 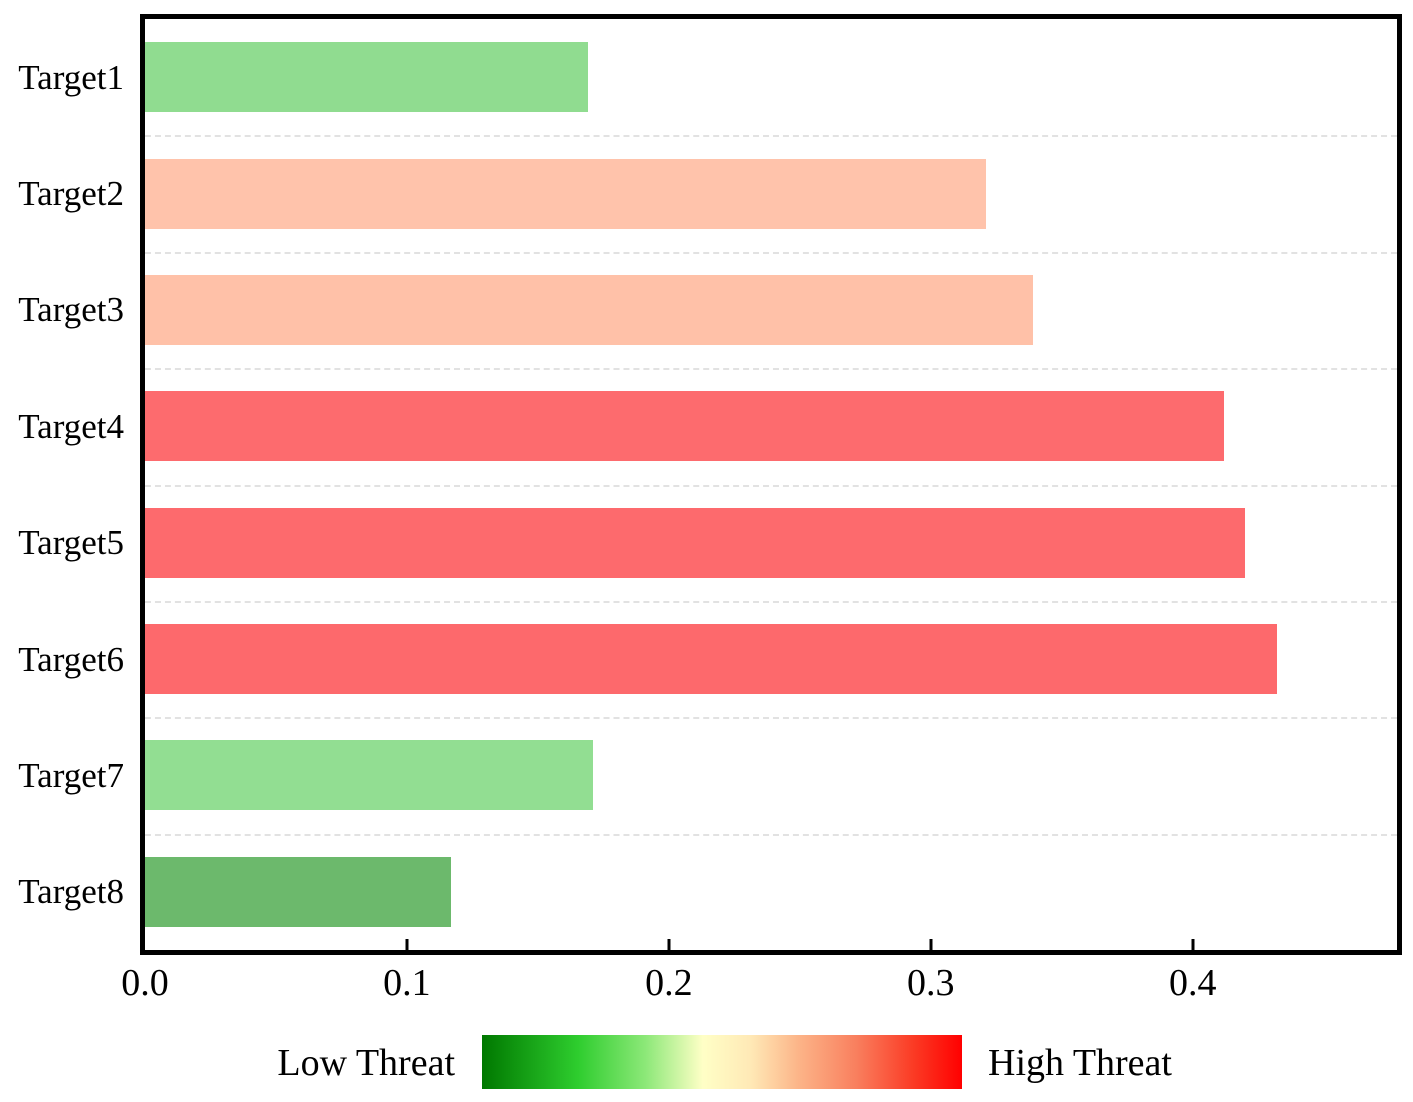 What do you see at coordinates (565, 193) in the screenshot?
I see `bar-target2` at bounding box center [565, 193].